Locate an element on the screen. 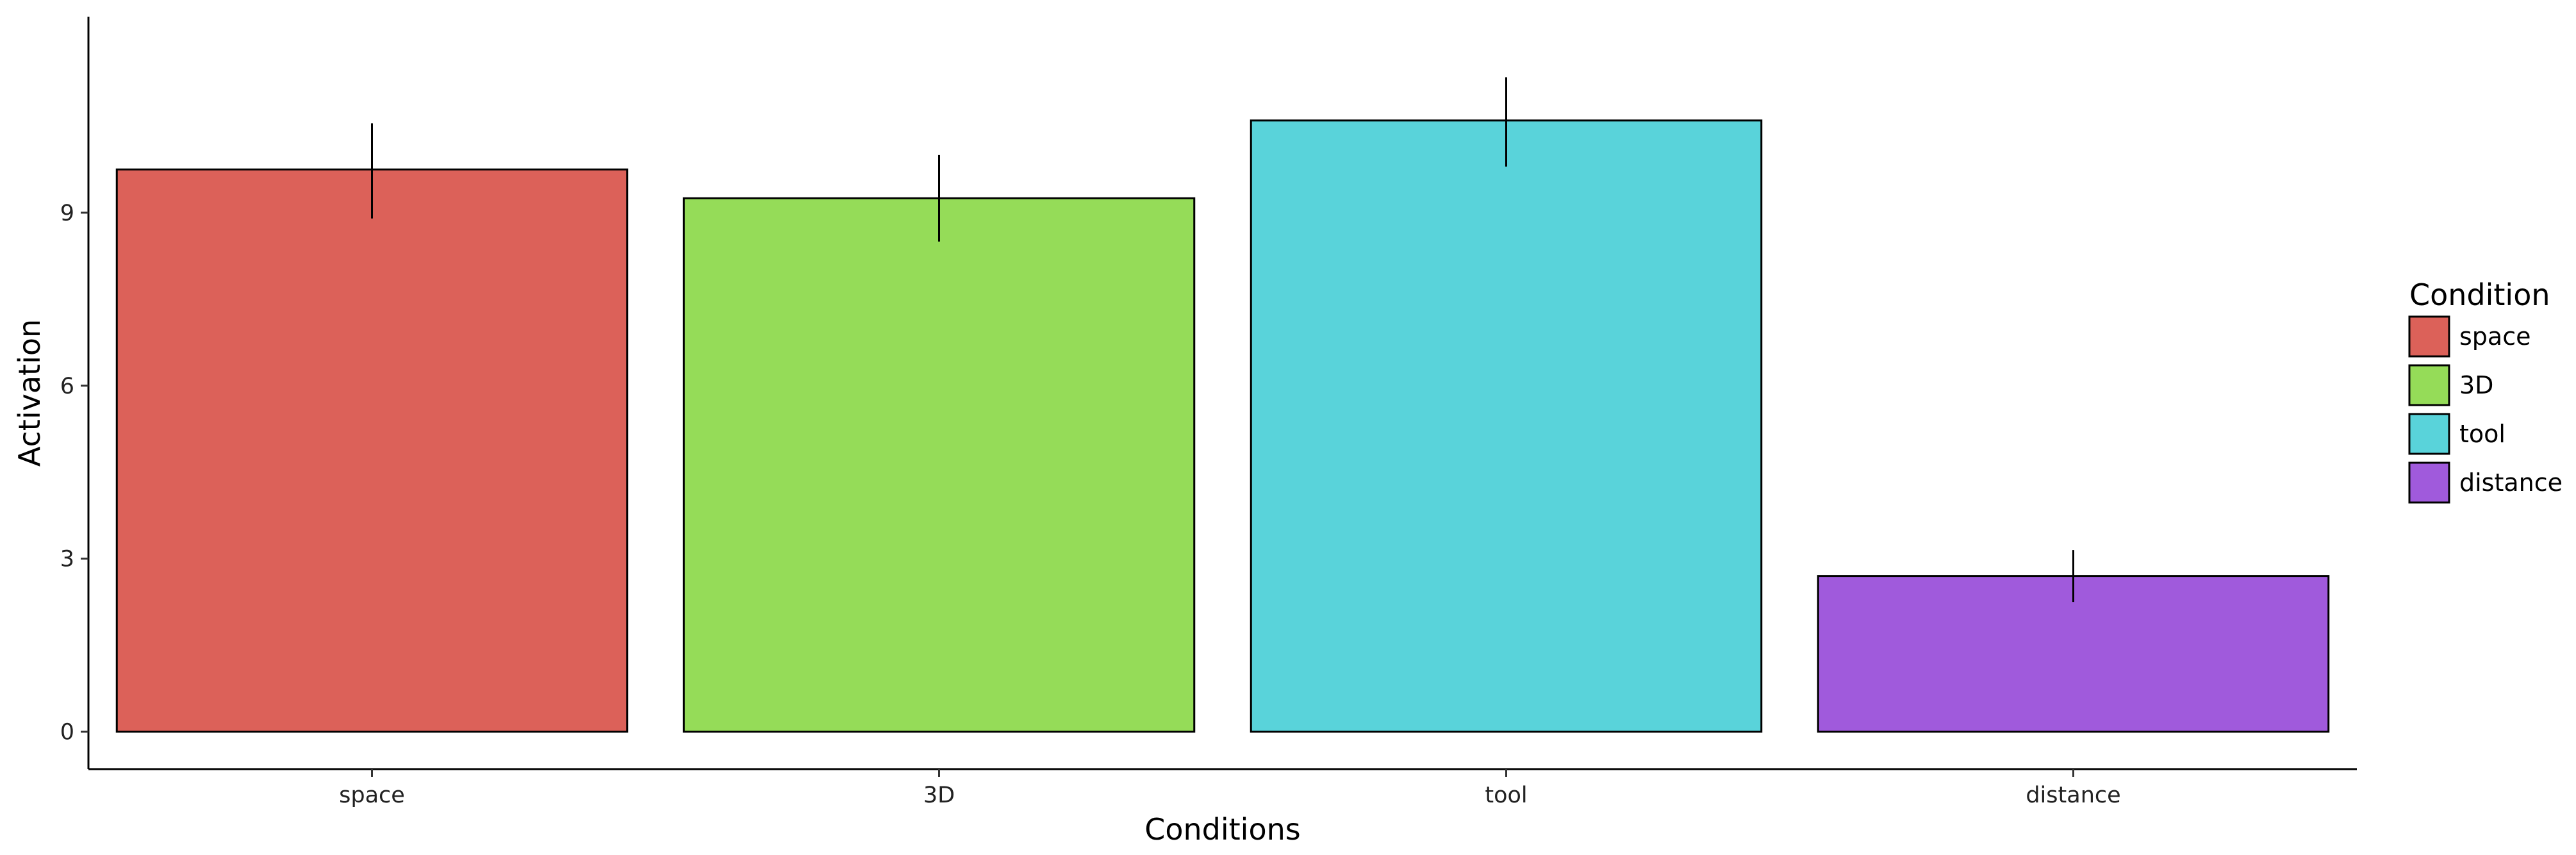 Image resolution: width=2576 pixels, height=855 pixels. legend-key-tool is located at coordinates (2429, 434).